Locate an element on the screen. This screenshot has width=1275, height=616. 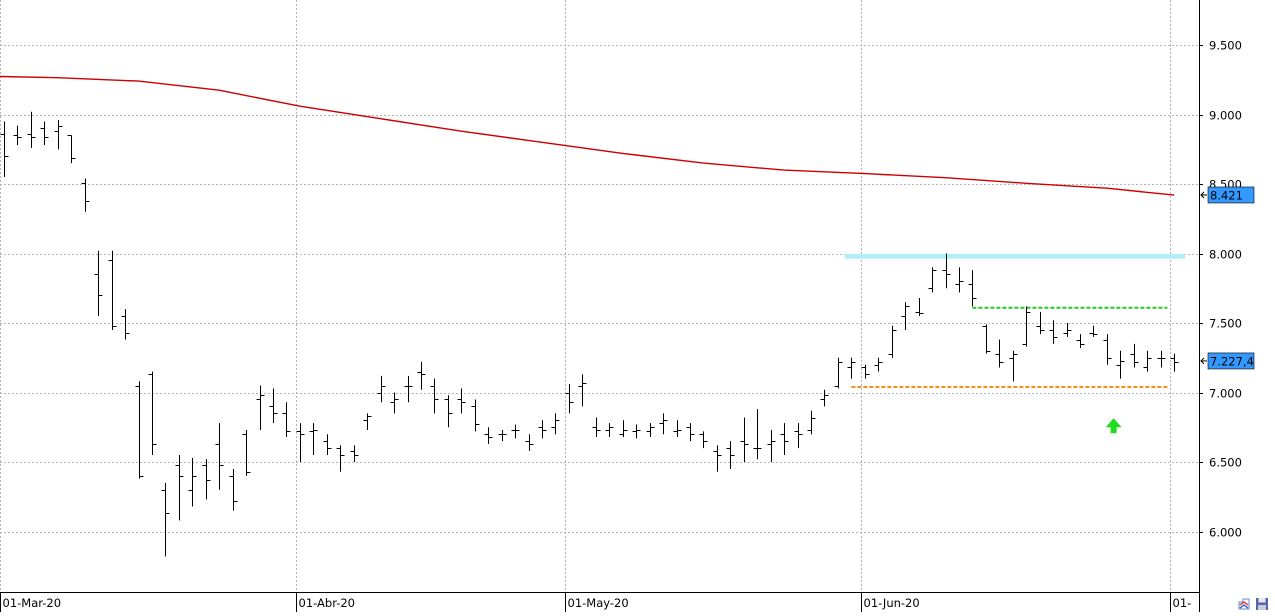
resistance-band is located at coordinates (1014, 256).